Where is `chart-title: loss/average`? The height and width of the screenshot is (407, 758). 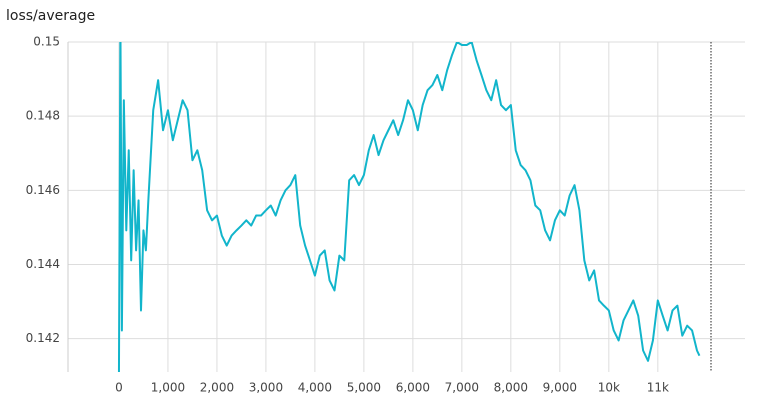 chart-title: loss/average is located at coordinates (50, 16).